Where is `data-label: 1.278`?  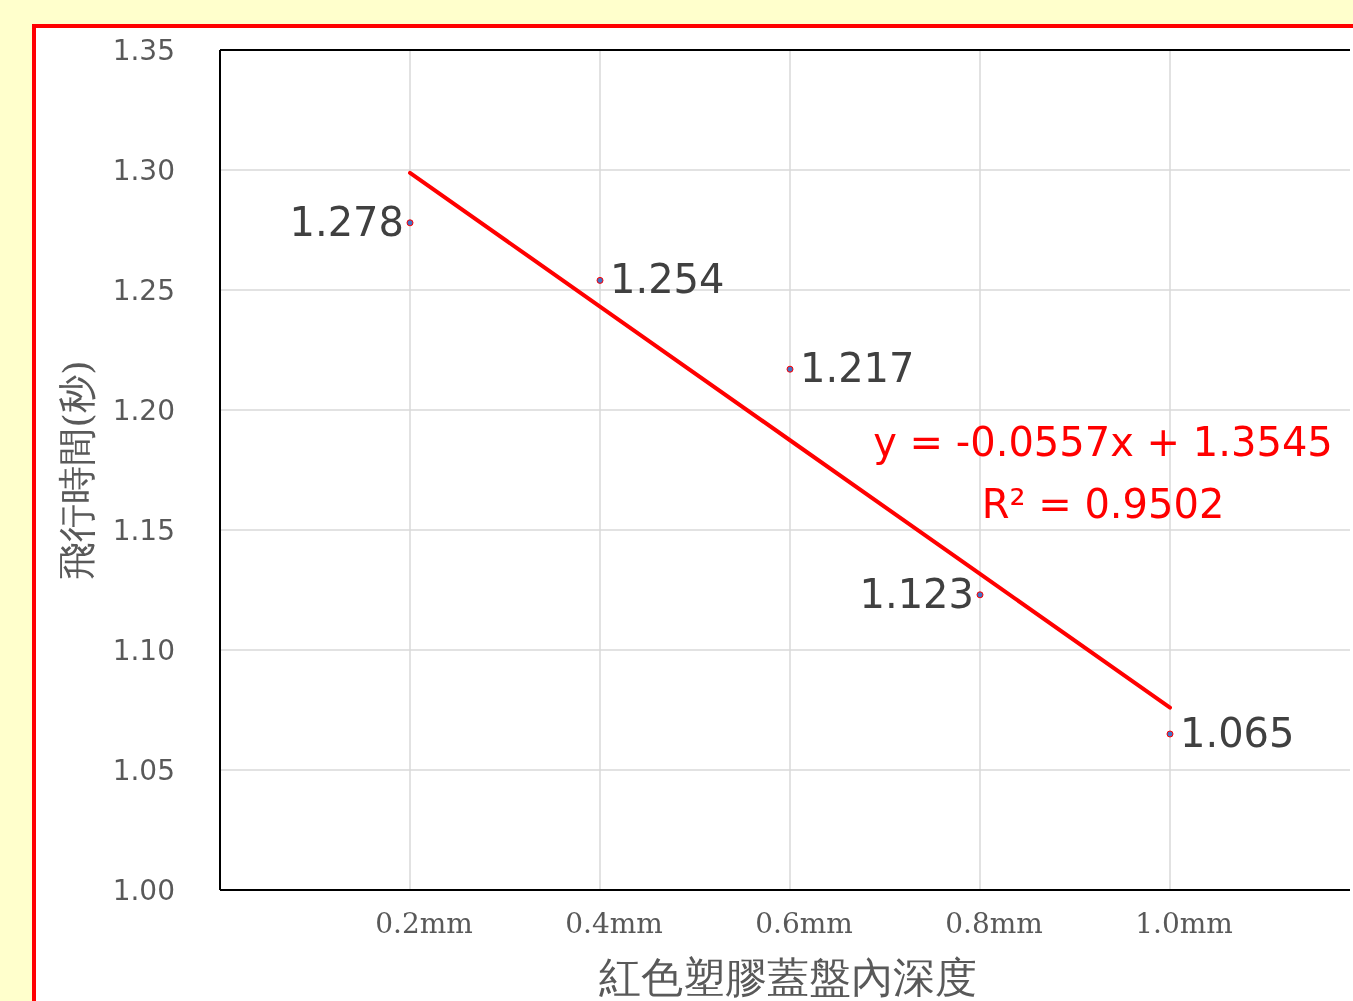
data-label: 1.278 is located at coordinates (346, 221).